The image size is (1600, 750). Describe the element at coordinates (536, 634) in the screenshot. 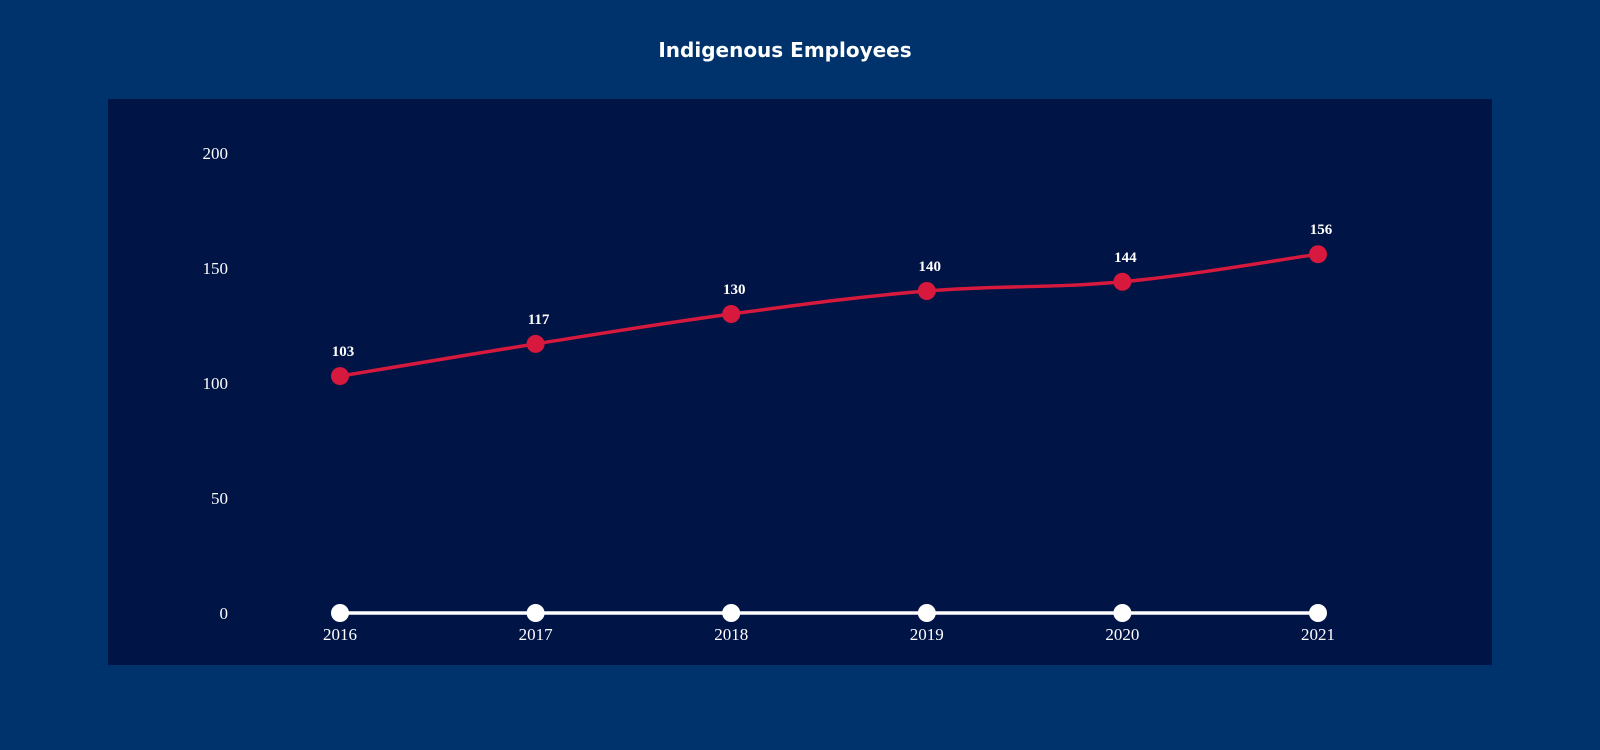

I see `x-tick-label: 2017` at that location.